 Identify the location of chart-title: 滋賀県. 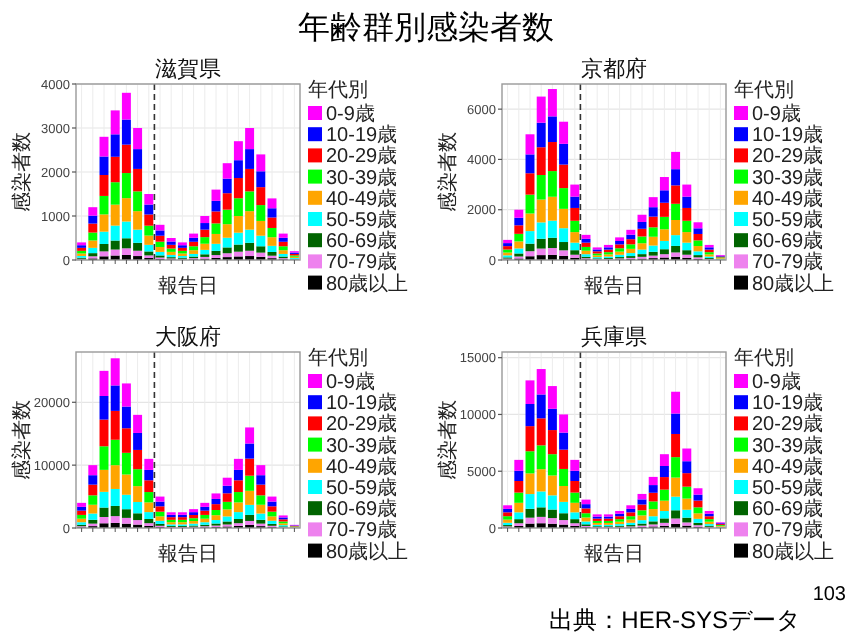
(188, 70).